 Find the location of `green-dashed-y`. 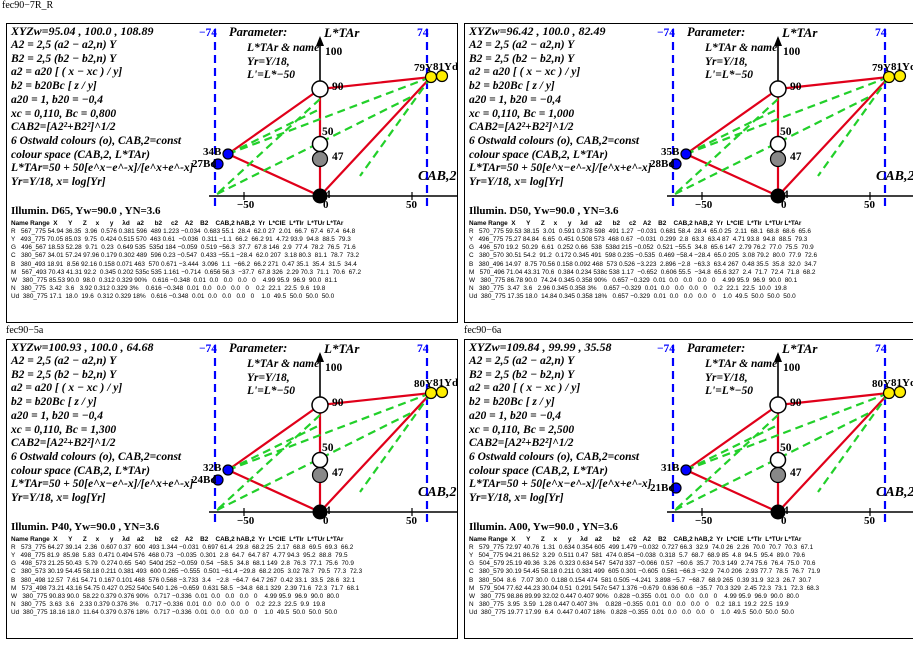

green-dashed-y is located at coordinates (395, 442).